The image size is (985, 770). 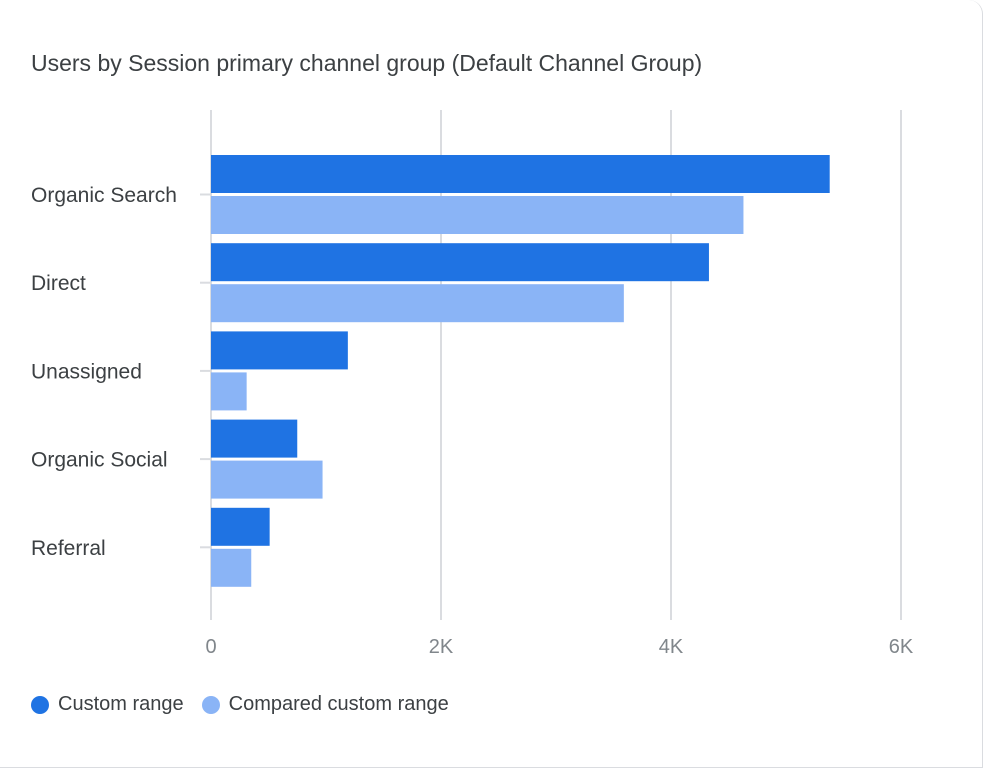 I want to click on bar-referral-custom-range, so click(x=240, y=526).